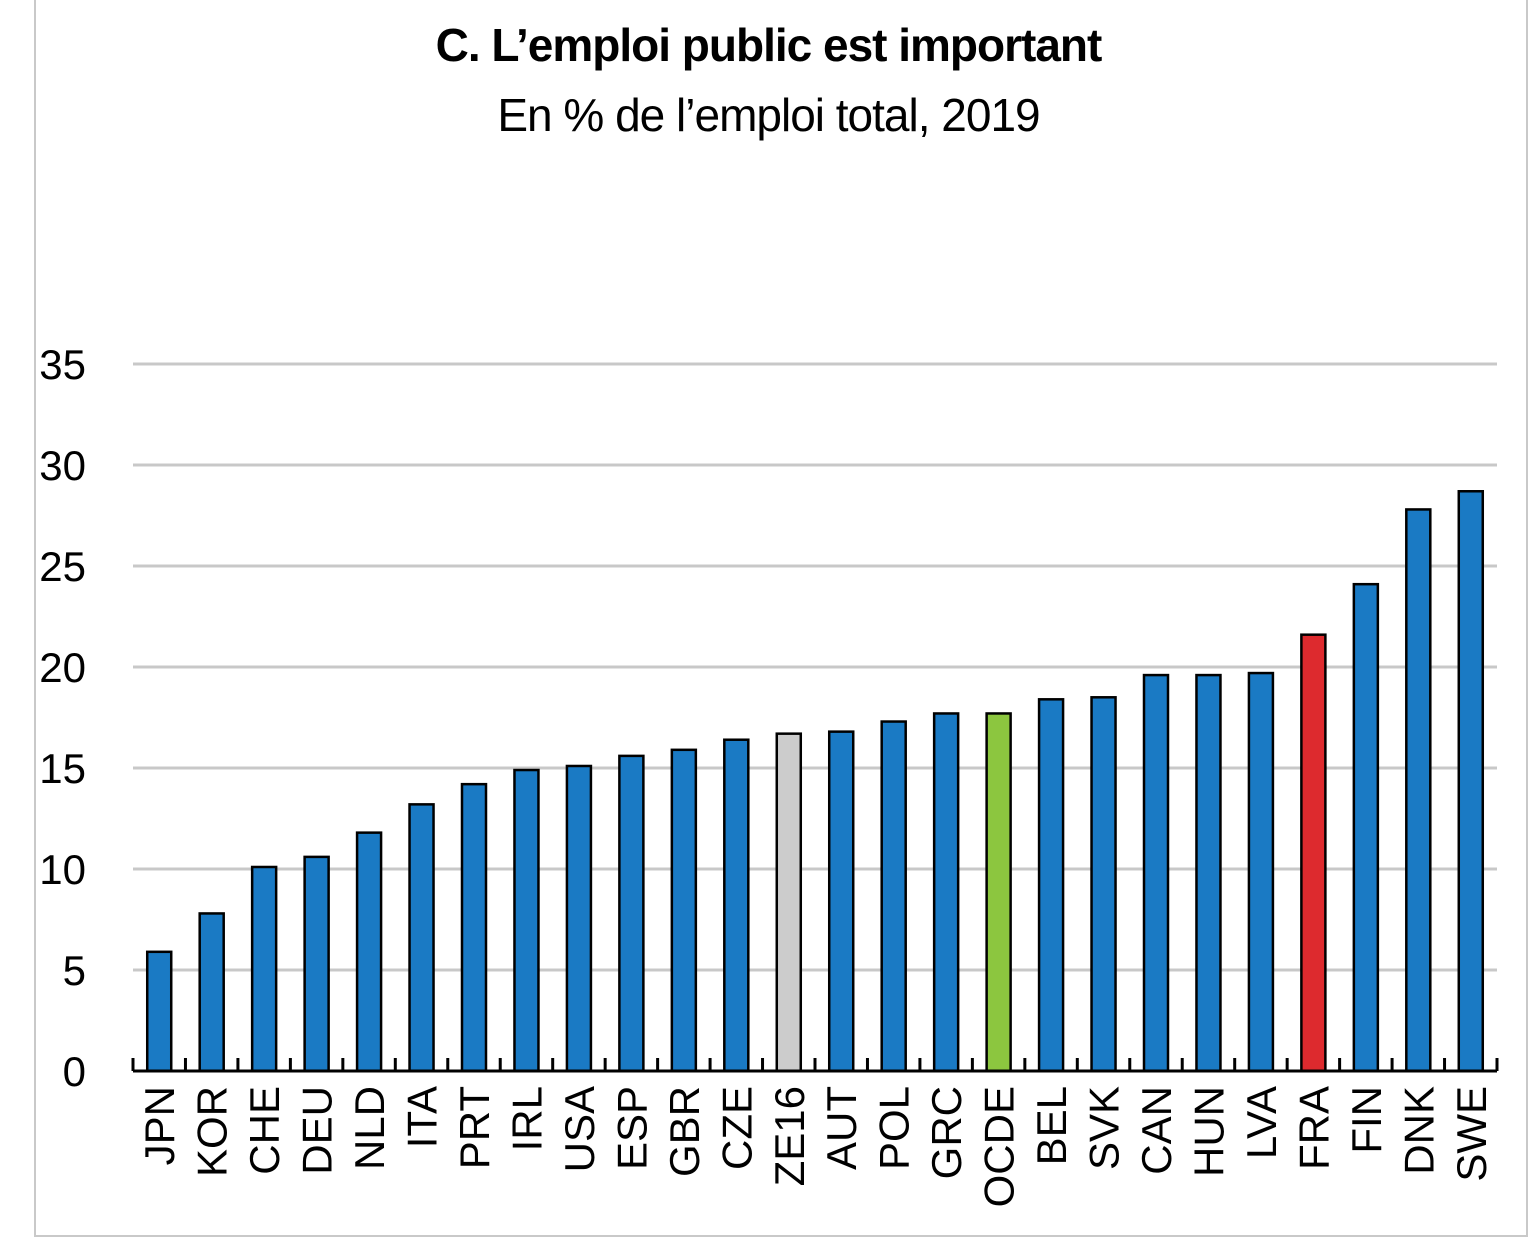  What do you see at coordinates (841, 901) in the screenshot?
I see `bar-aut` at bounding box center [841, 901].